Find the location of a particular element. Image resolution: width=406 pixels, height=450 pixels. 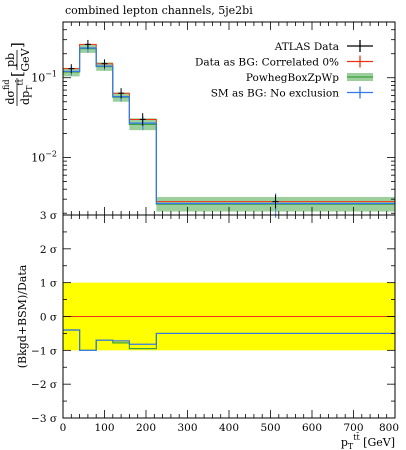

ratio-xtick-label-6: 600 is located at coordinates (312, 428).